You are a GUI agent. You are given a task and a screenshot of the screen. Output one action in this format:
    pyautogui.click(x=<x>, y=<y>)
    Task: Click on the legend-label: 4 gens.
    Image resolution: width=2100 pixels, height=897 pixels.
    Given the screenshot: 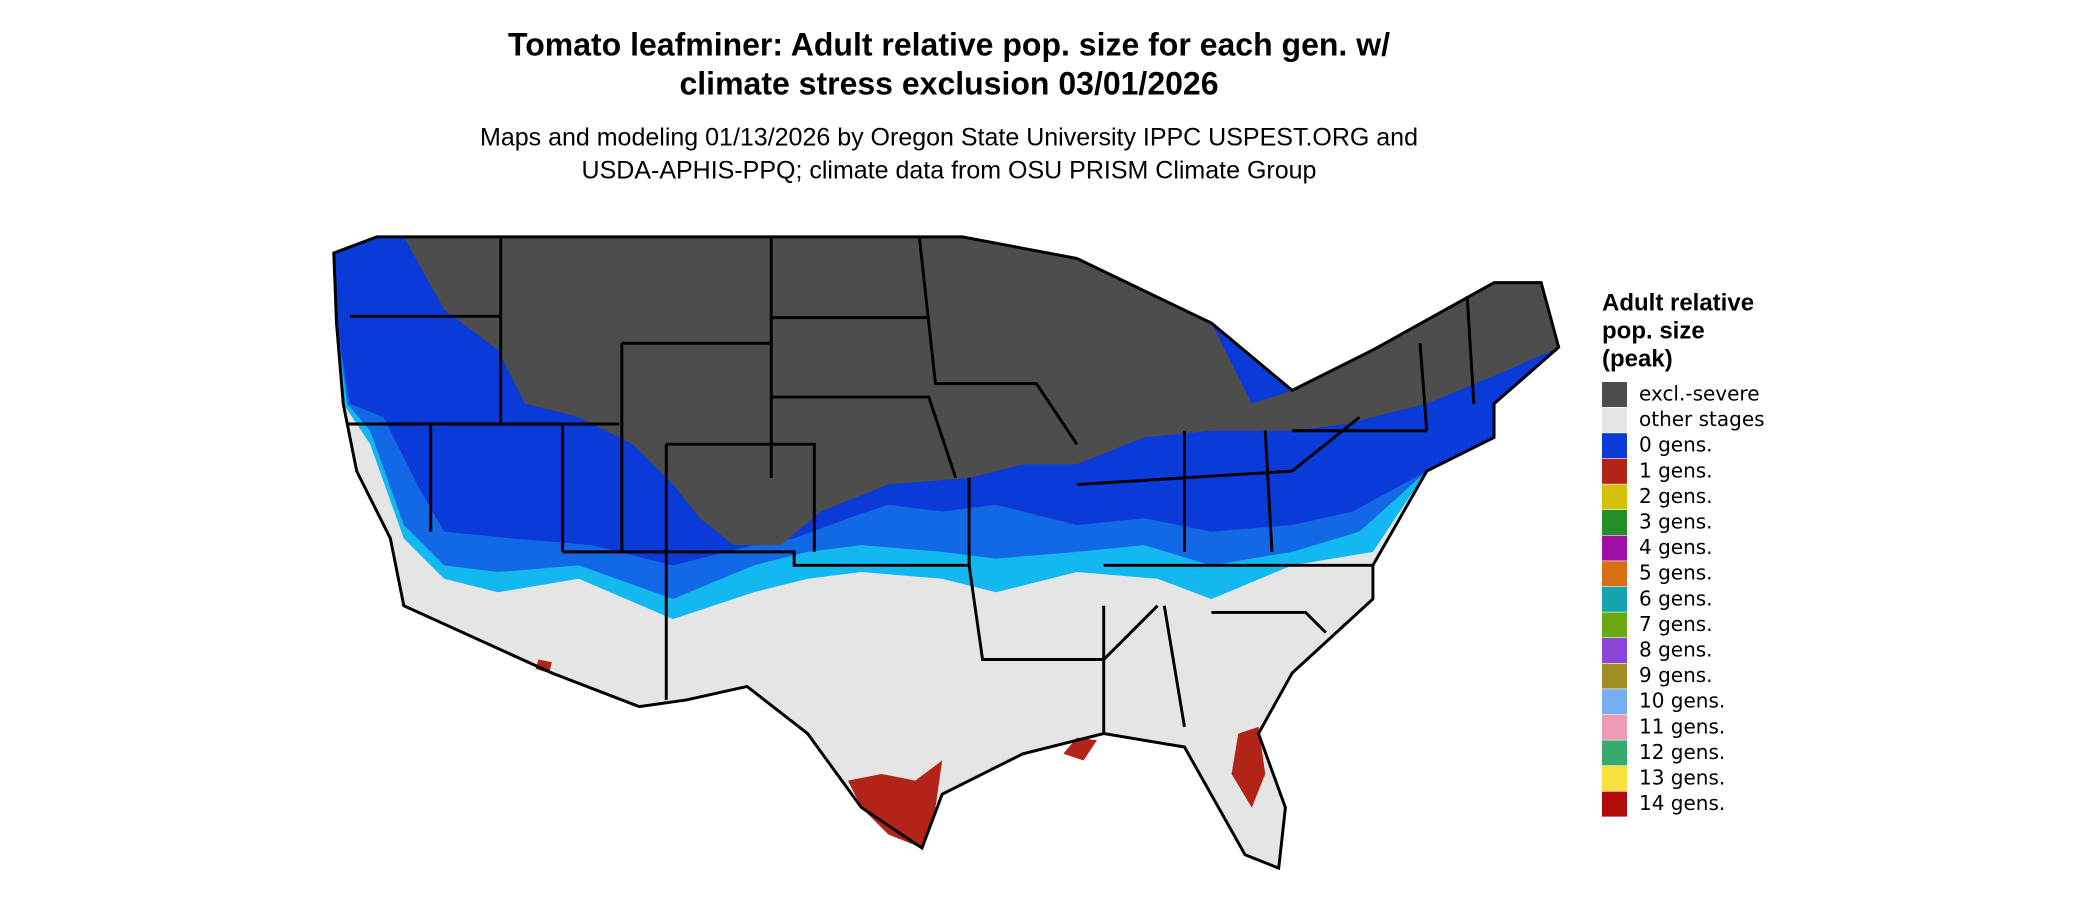 What is the action you would take?
    pyautogui.click(x=1676, y=547)
    